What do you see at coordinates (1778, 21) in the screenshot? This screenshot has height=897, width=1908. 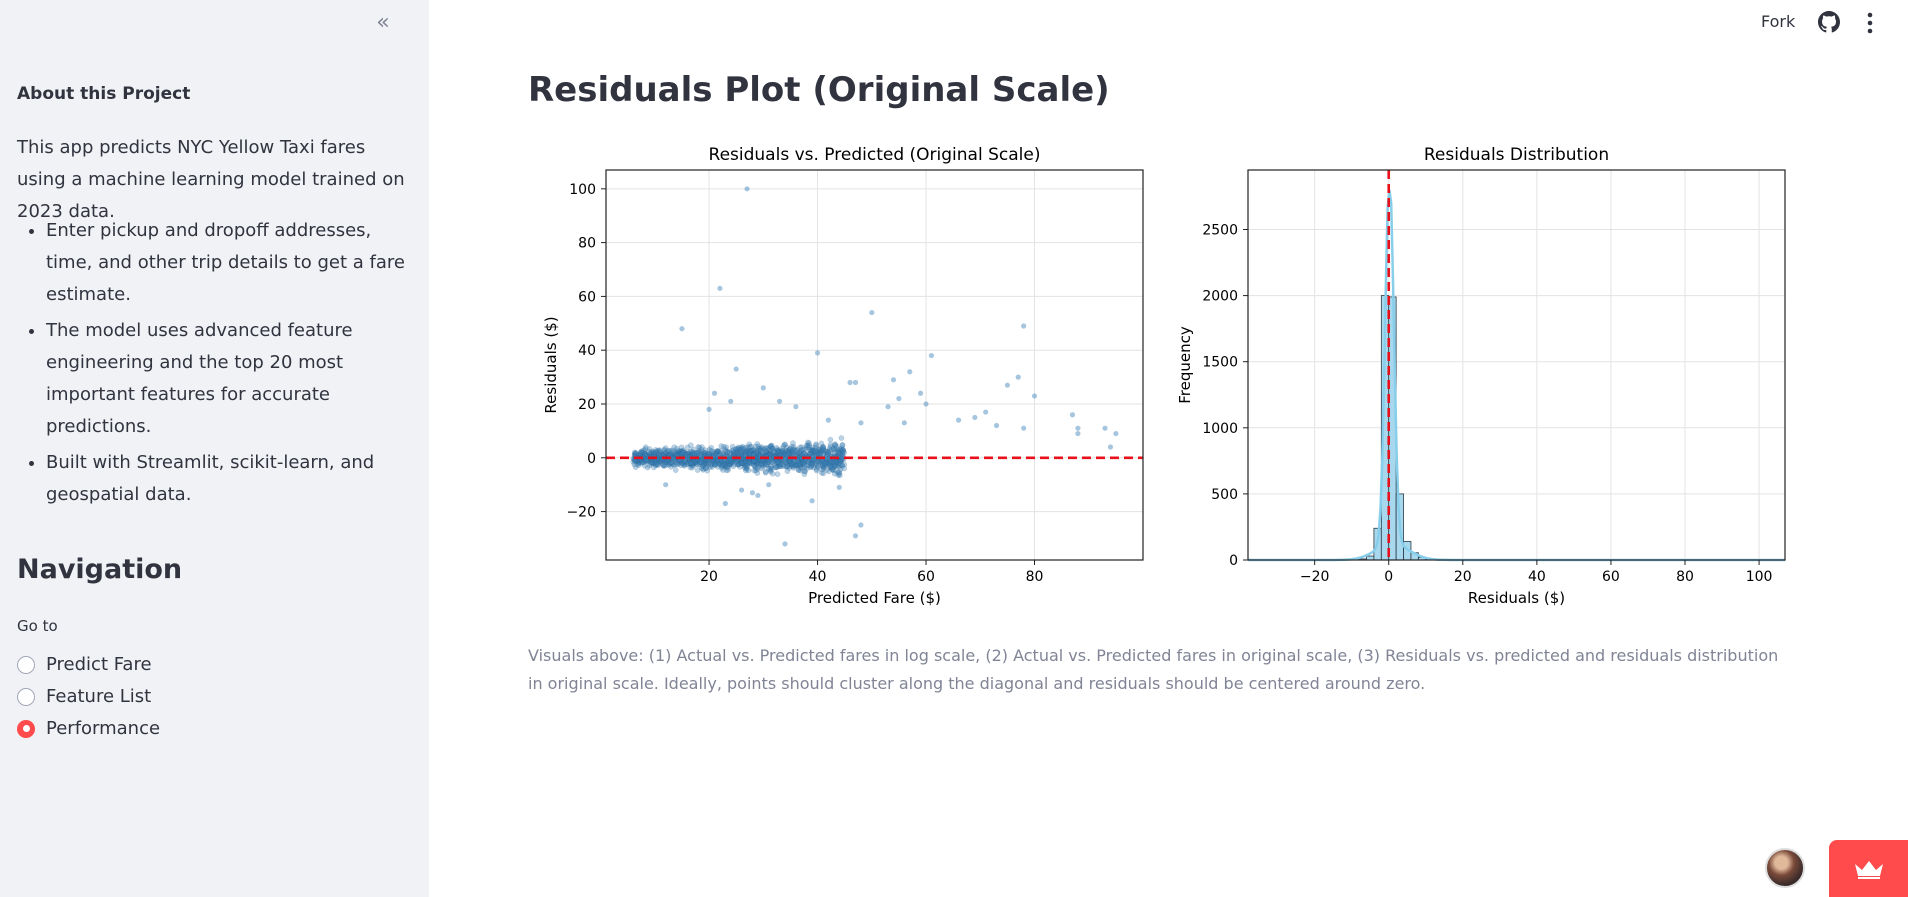 I see `fork-button: Fork` at bounding box center [1778, 21].